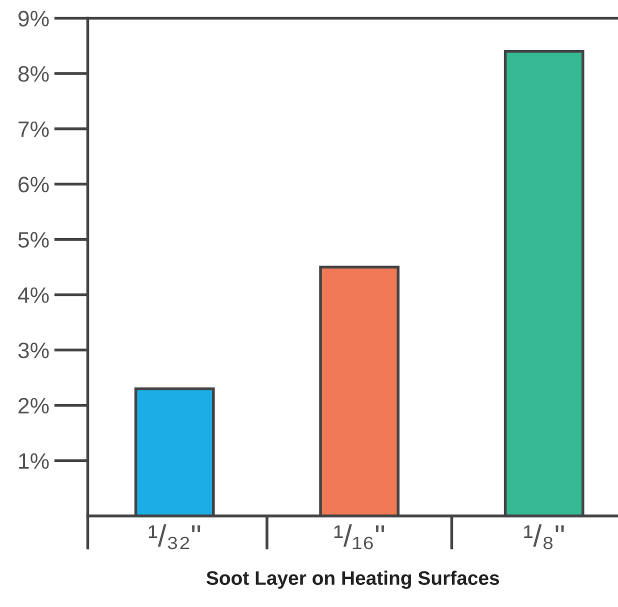 Image resolution: width=618 pixels, height=607 pixels. I want to click on y-tick-label: 4%, so click(33, 295).